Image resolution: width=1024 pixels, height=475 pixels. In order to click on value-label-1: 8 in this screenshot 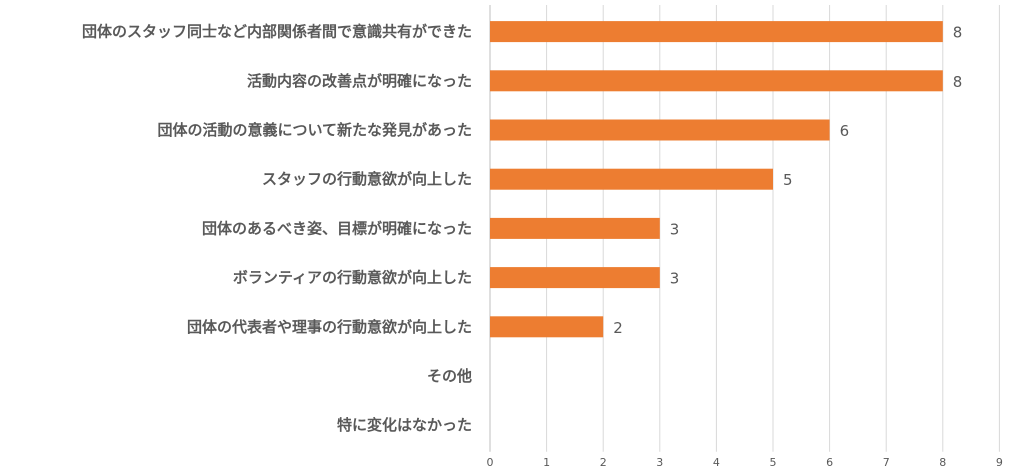, I will do `click(958, 82)`.